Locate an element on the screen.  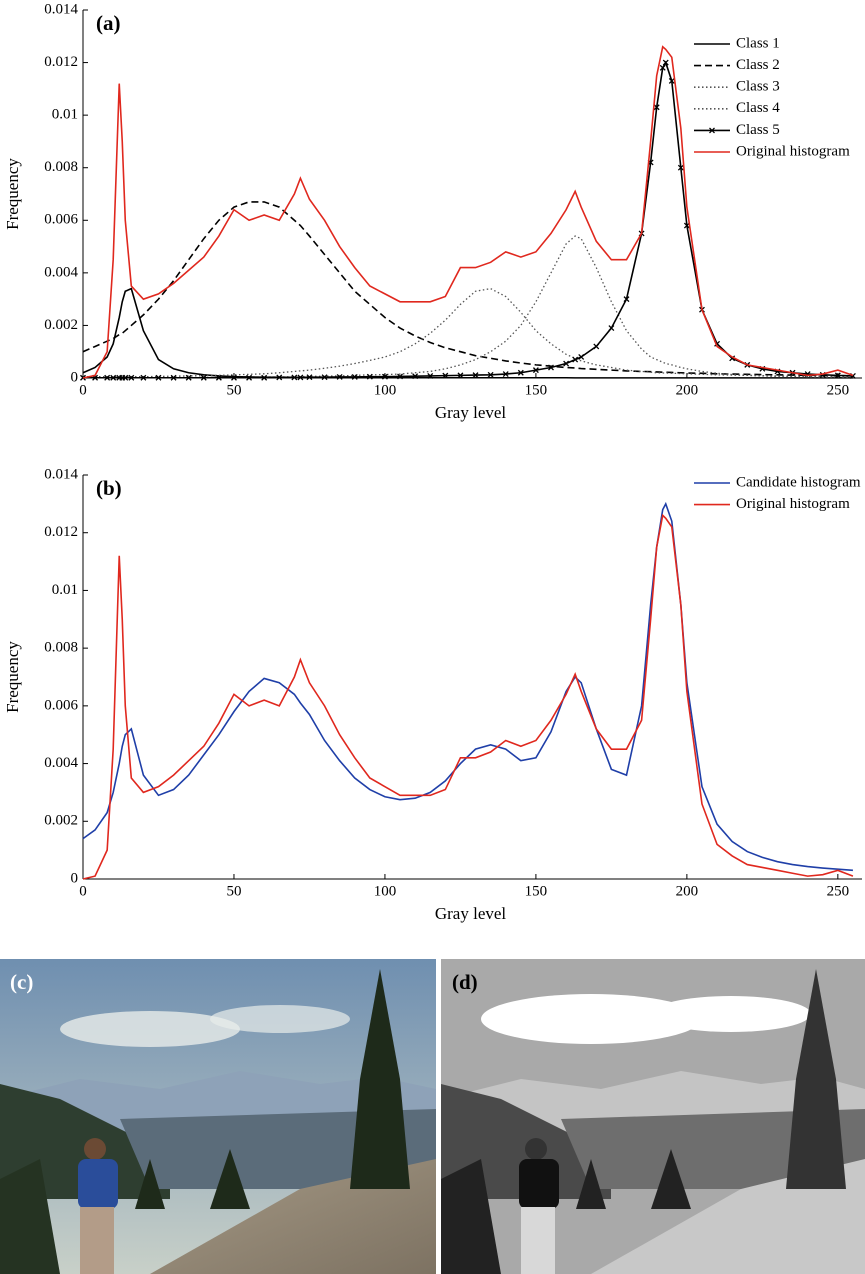
y-tick-label: 0.002 is located at coordinates (61, 821).